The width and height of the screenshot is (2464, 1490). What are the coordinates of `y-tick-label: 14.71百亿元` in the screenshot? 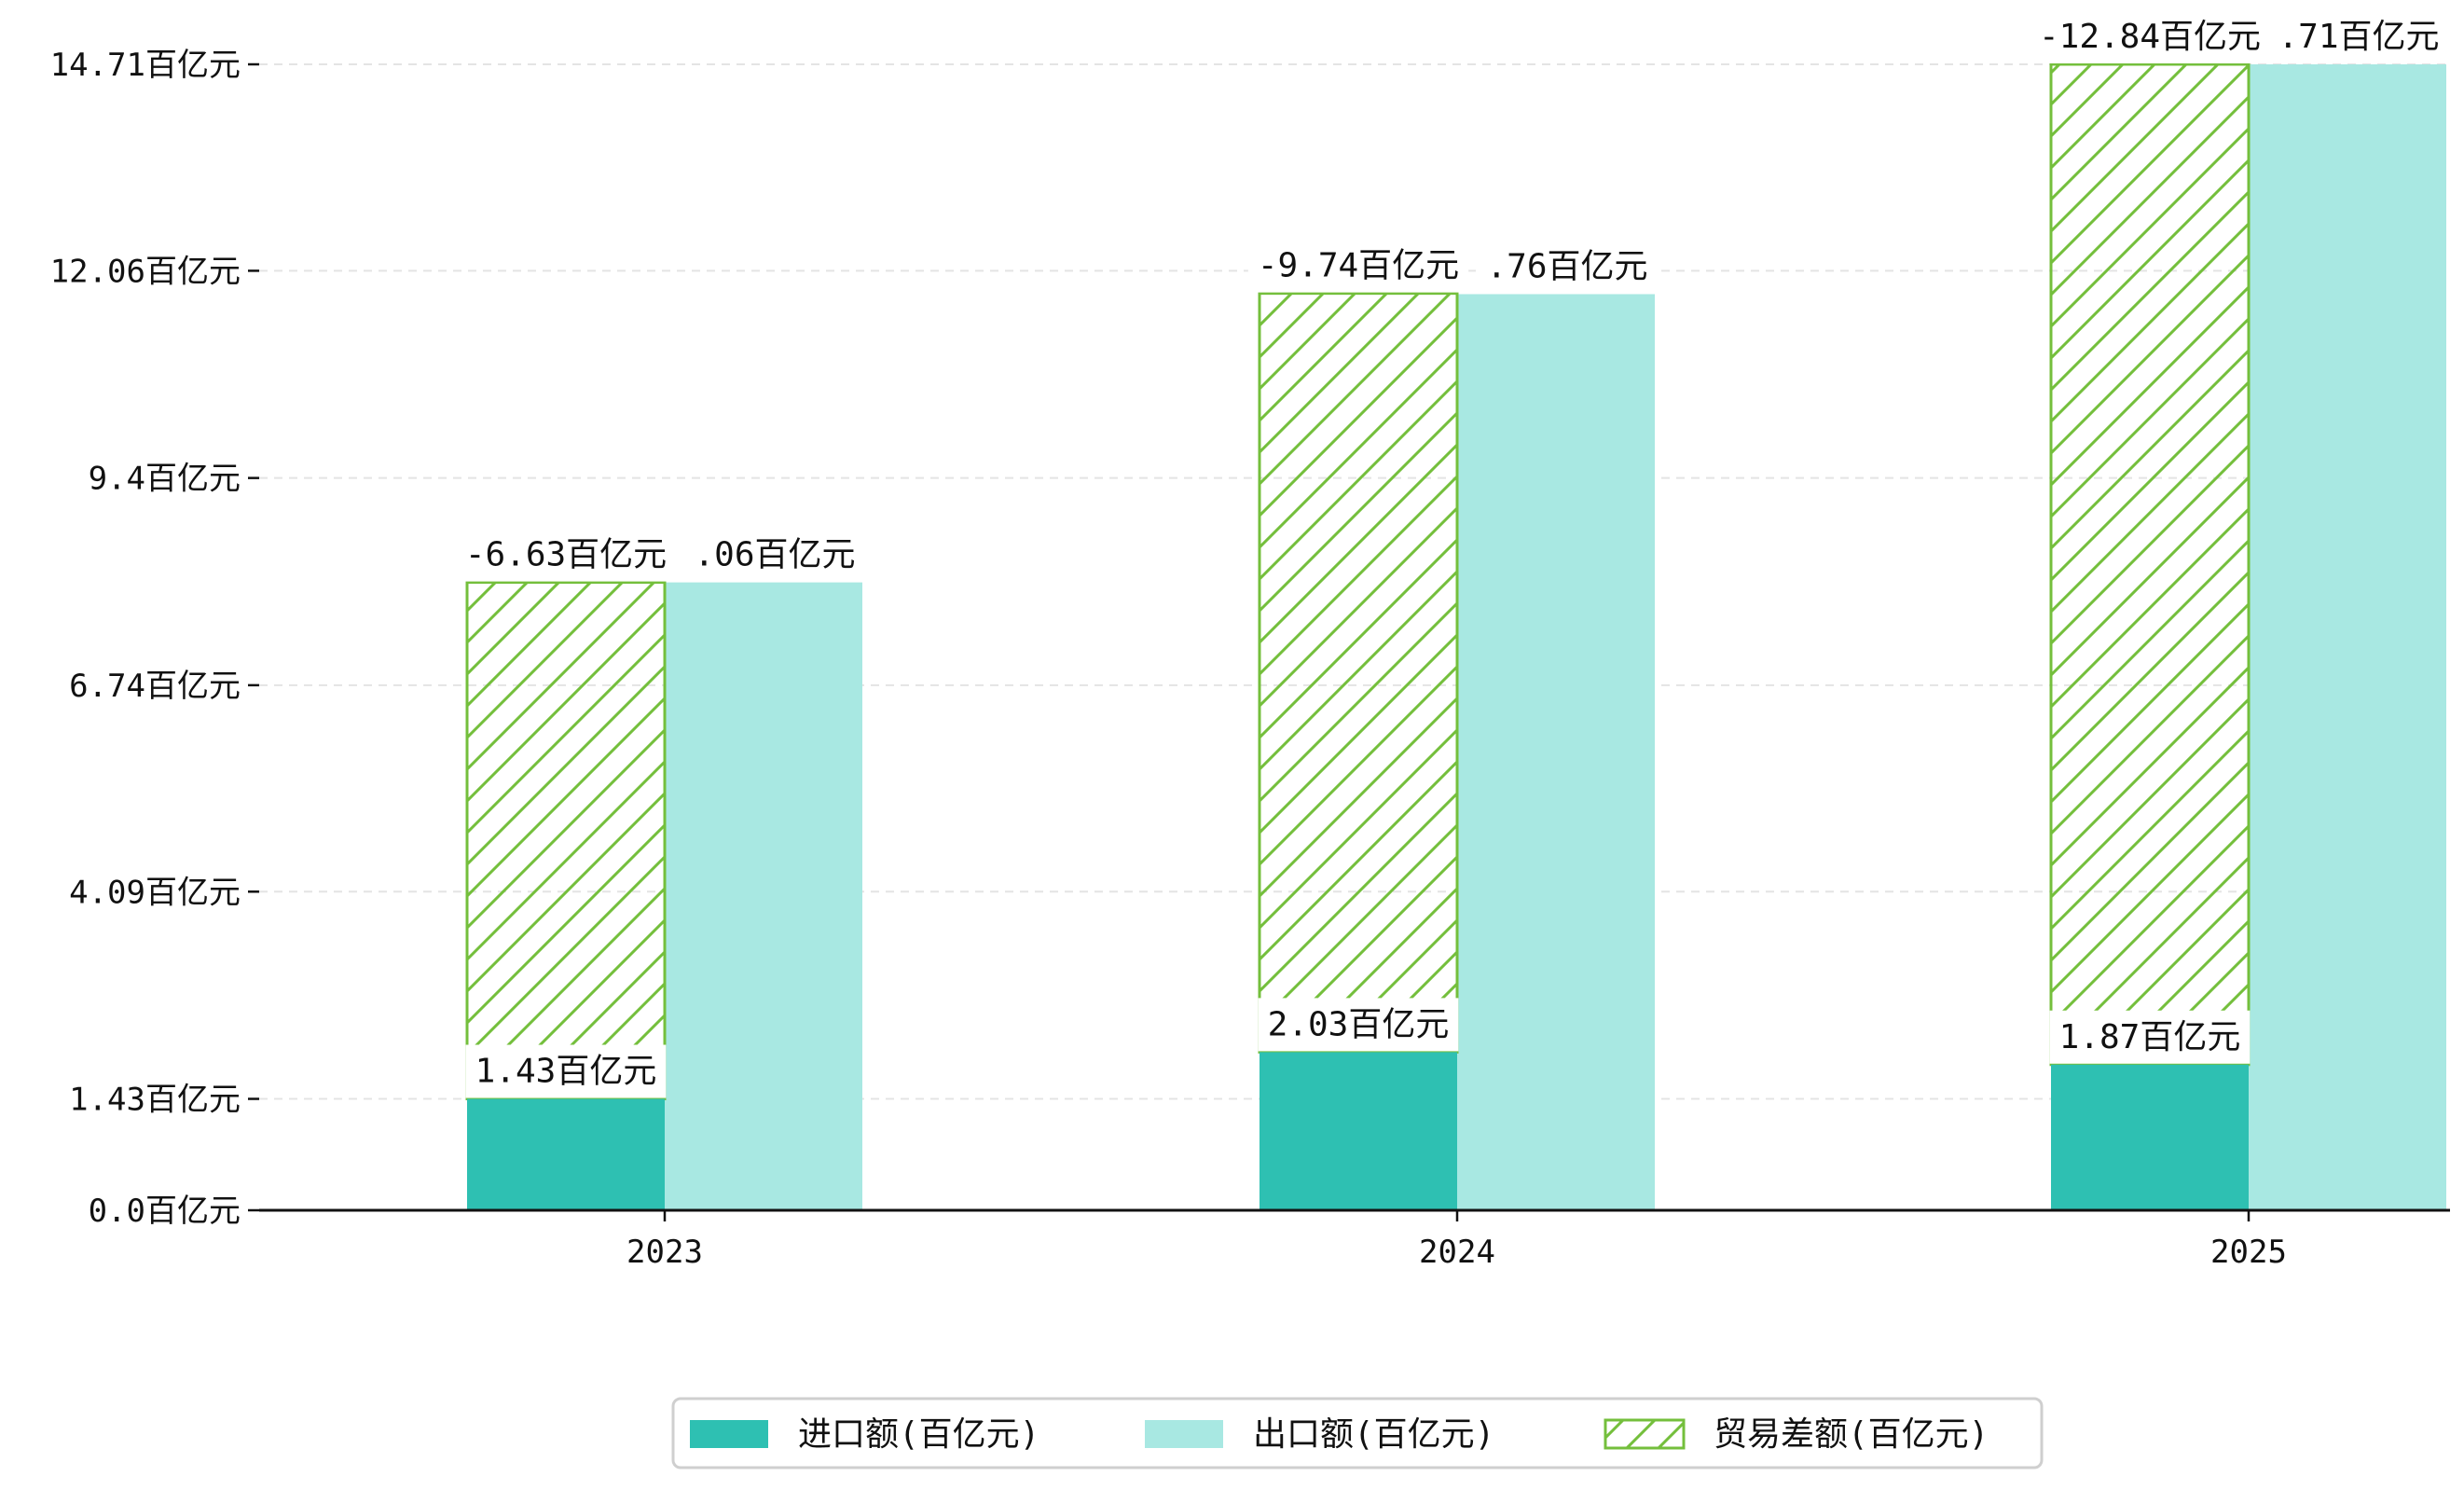 It's located at (145, 65).